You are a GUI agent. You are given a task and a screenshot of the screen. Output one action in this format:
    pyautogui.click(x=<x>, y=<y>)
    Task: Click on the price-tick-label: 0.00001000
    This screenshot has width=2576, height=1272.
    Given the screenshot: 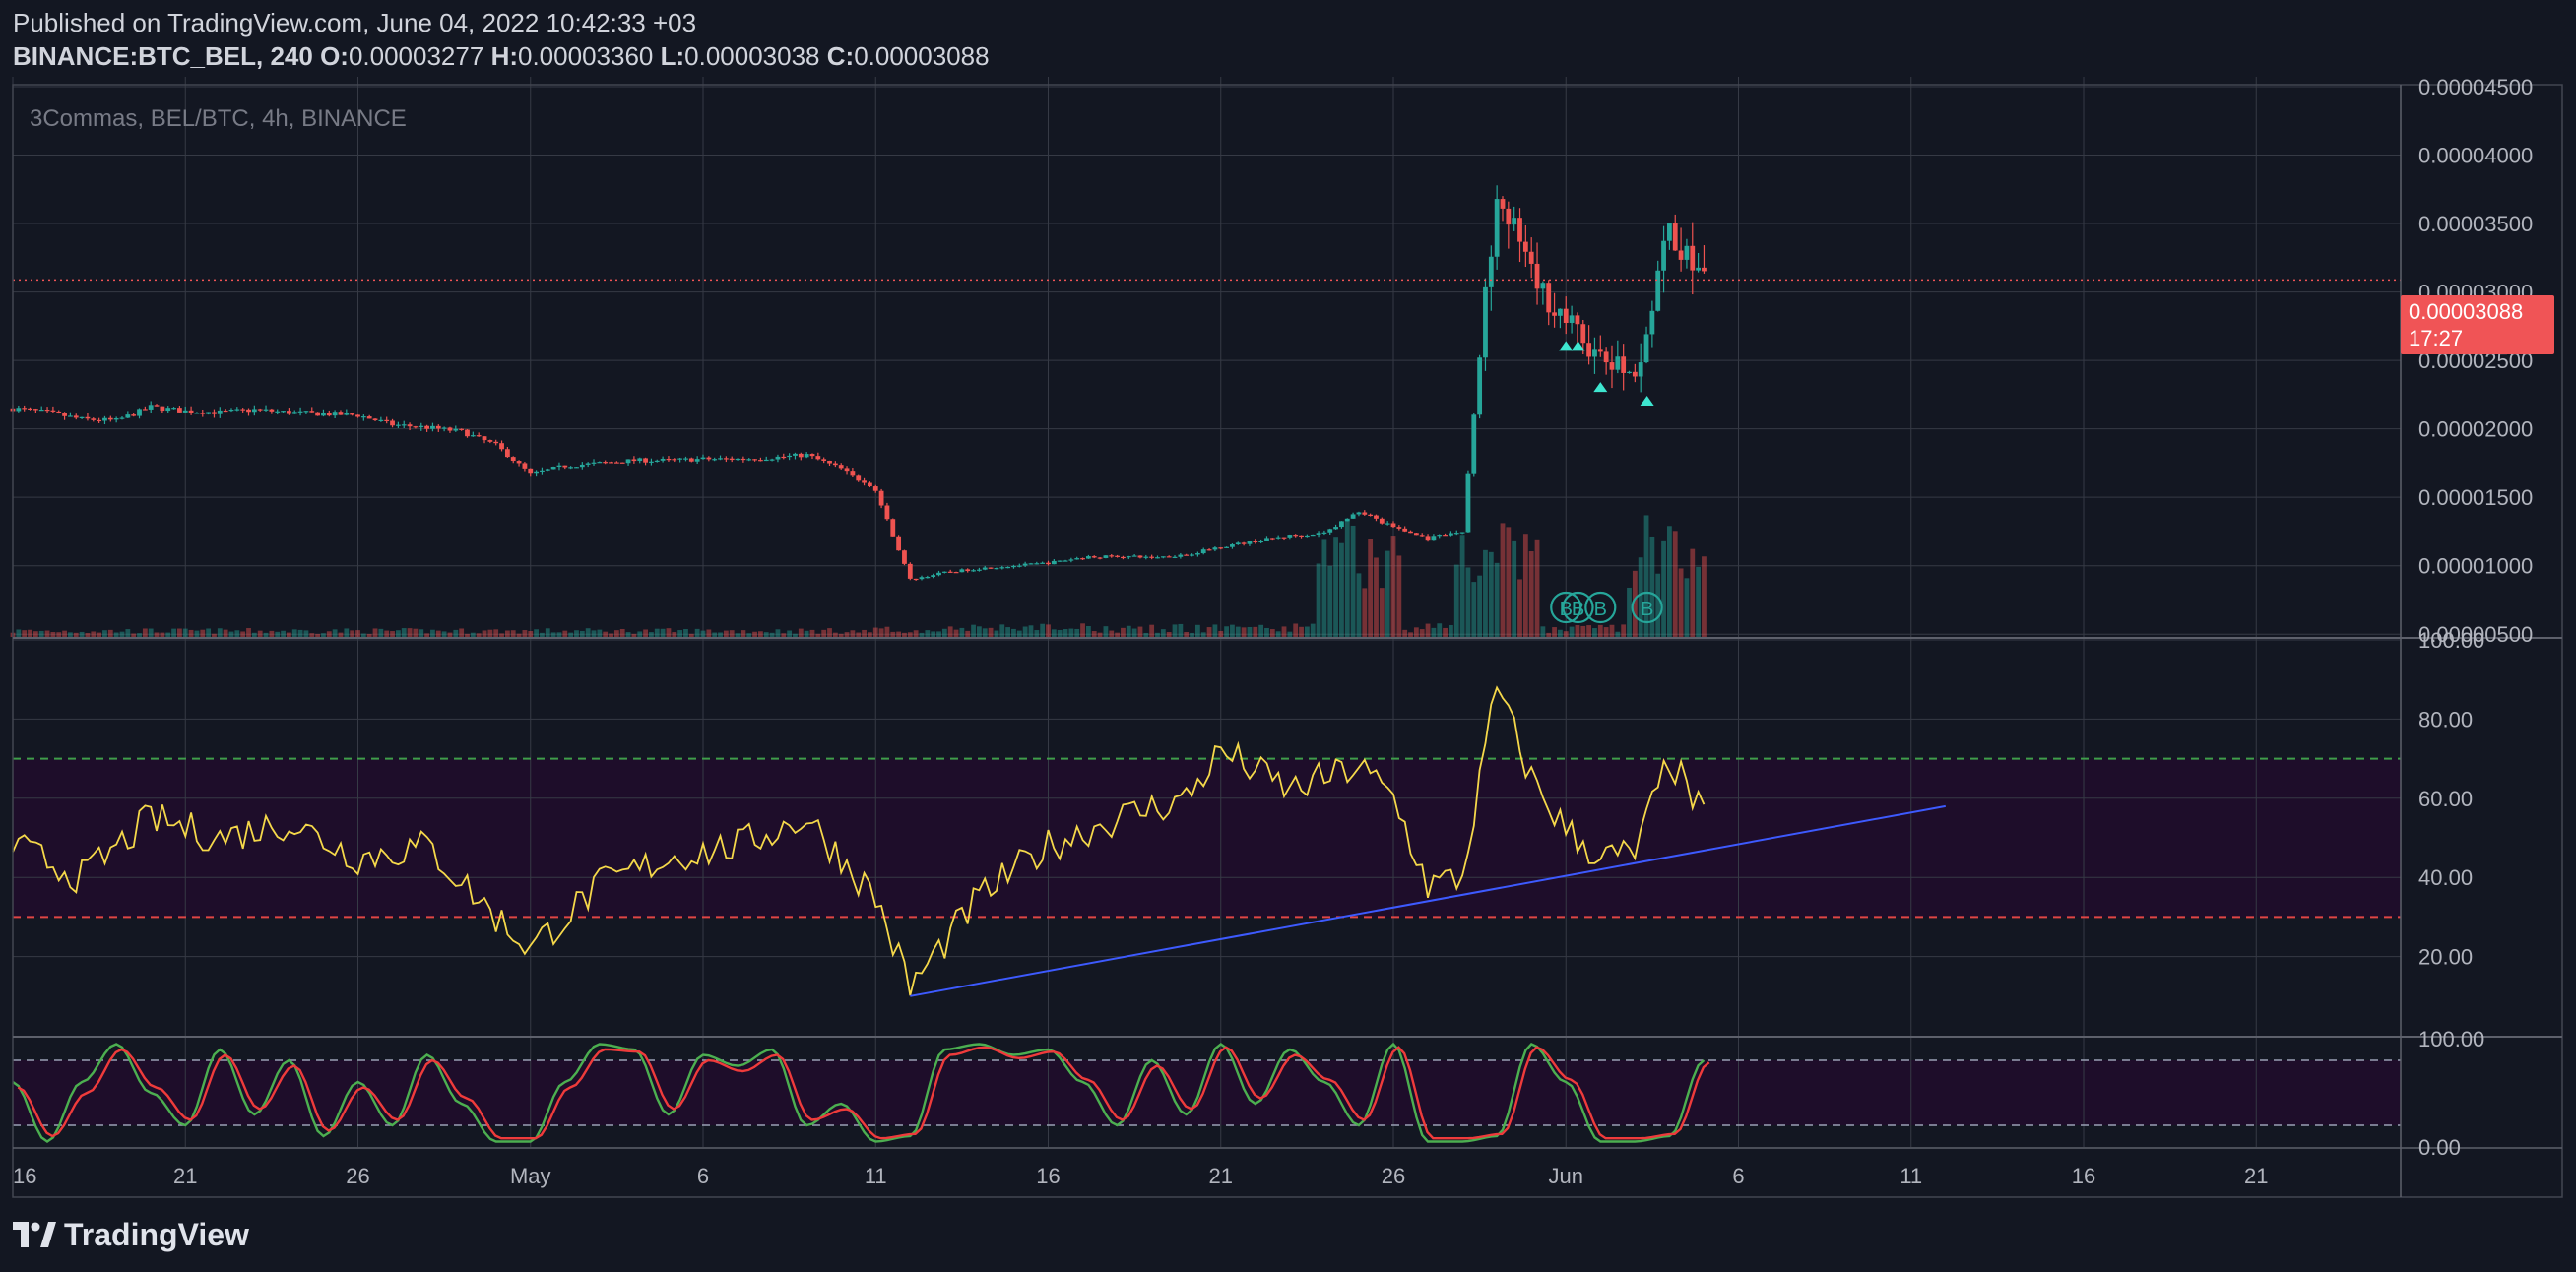 What is the action you would take?
    pyautogui.click(x=2475, y=566)
    